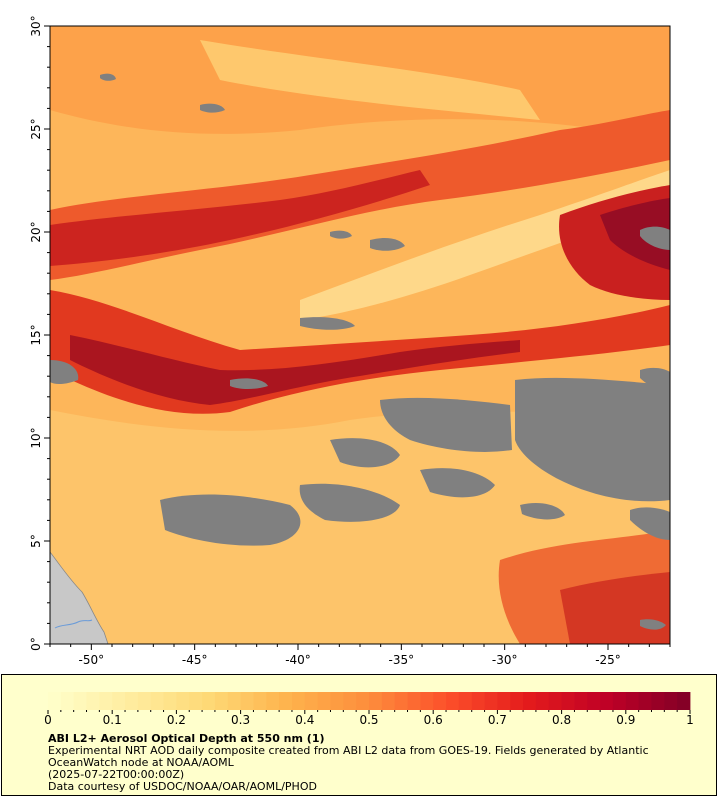 The width and height of the screenshot is (720, 800). Describe the element at coordinates (195, 660) in the screenshot. I see `lon-tick-label: -45°` at that location.